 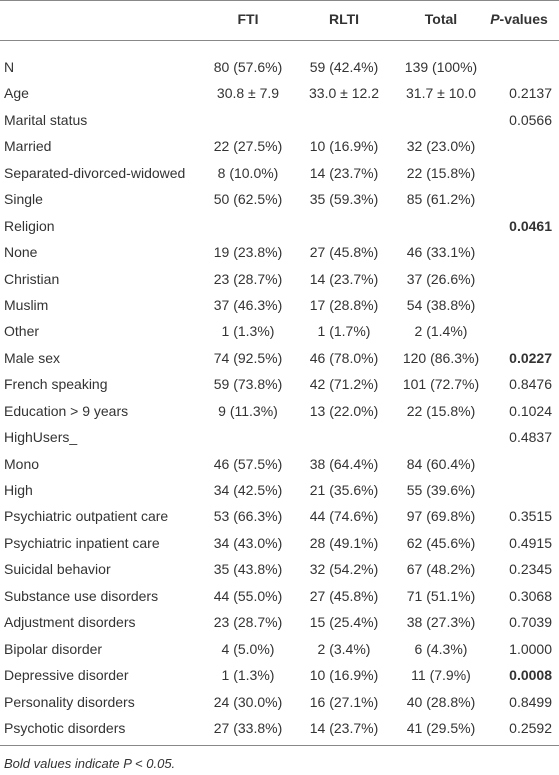 I want to click on table-cell: 31.7 ± 10.0, so click(x=441, y=93).